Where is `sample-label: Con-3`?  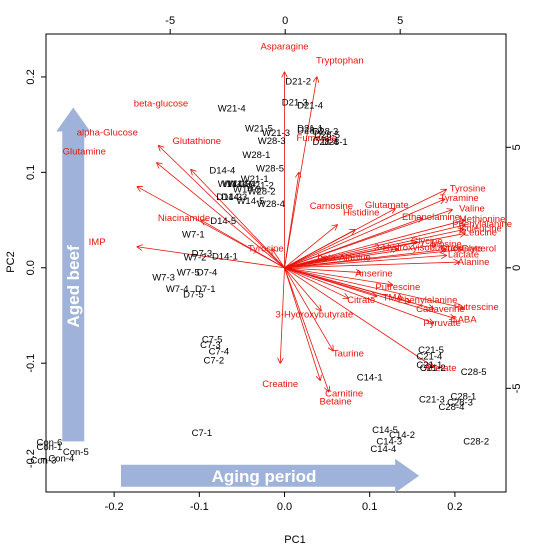
sample-label: Con-3 is located at coordinates (44, 461).